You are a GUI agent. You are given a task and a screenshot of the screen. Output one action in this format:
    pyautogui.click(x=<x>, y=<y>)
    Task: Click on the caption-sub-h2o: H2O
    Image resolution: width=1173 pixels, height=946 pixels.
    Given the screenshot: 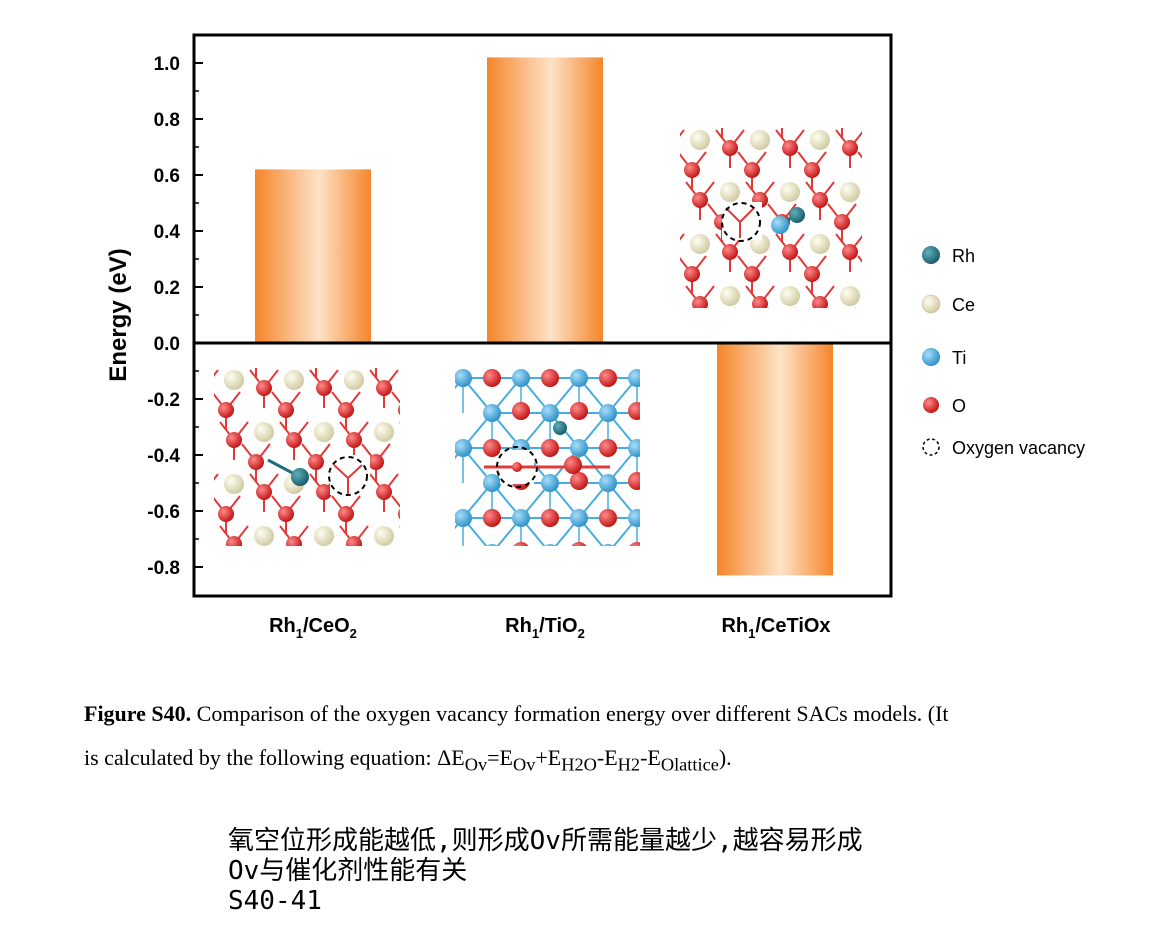 What is the action you would take?
    pyautogui.click(x=579, y=764)
    